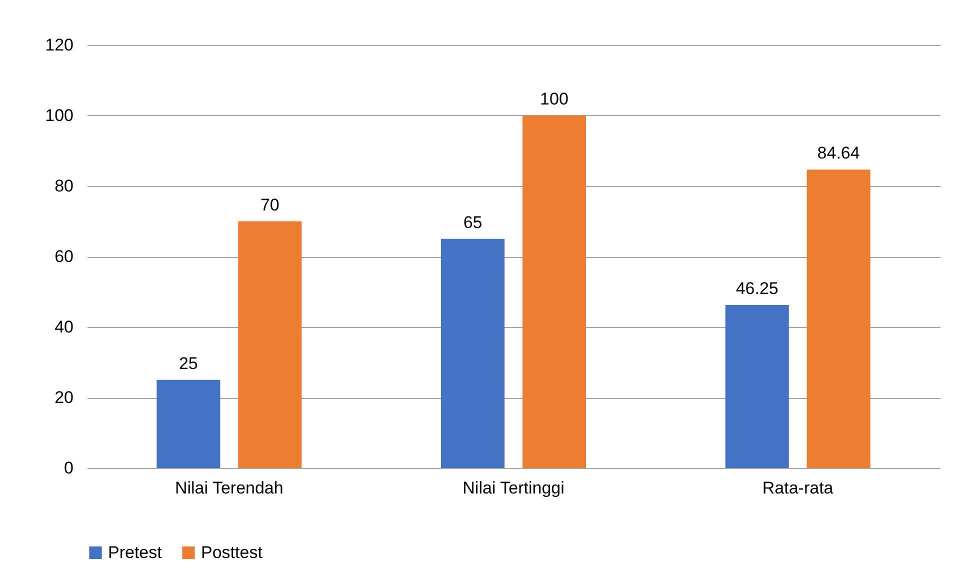 Image resolution: width=958 pixels, height=586 pixels. Describe the element at coordinates (554, 99) in the screenshot. I see `data-label: 100` at that location.